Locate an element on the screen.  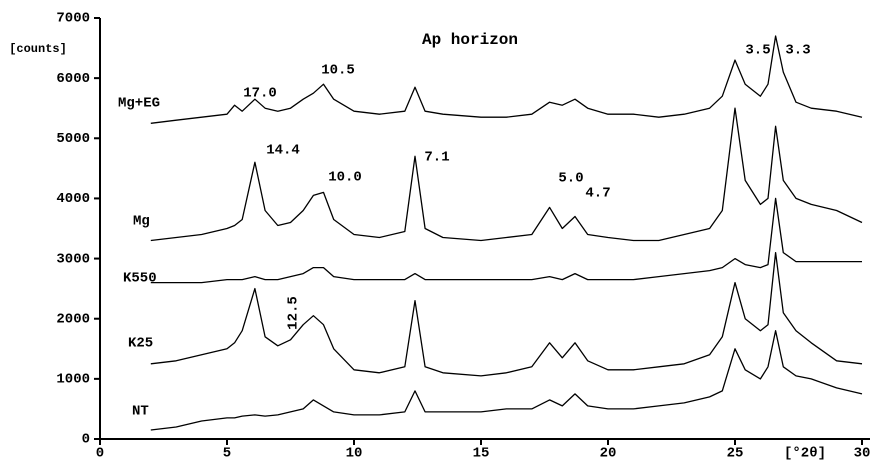
y-axis-label: [counts] is located at coordinates (38, 49).